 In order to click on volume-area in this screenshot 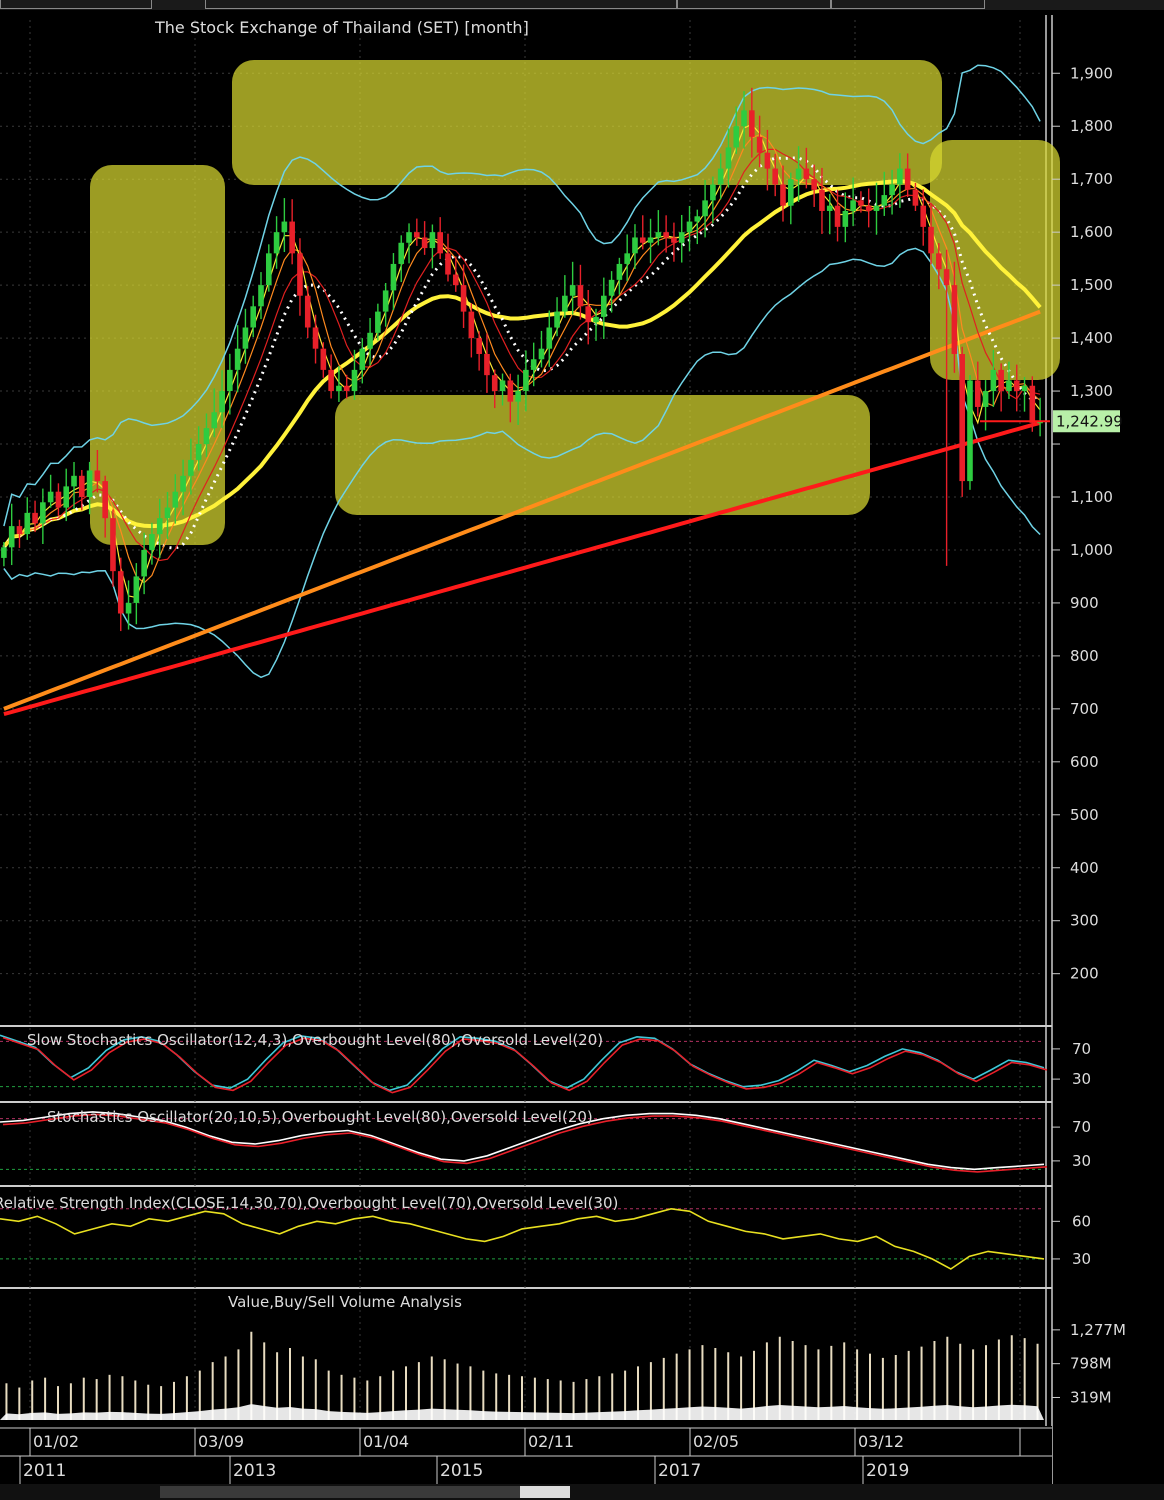, I will do `click(522, 1412)`.